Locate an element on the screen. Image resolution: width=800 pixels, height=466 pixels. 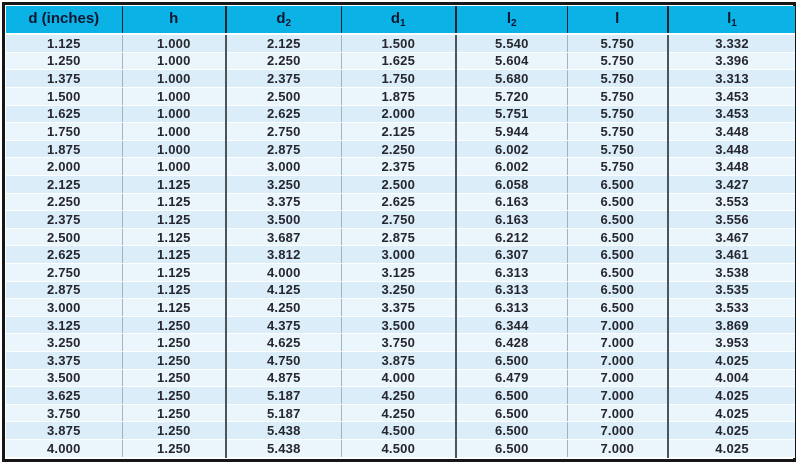
table-row: 1.250 1.000 2.250 1.625 5.604 5.750 3.396 is located at coordinates (400, 61).